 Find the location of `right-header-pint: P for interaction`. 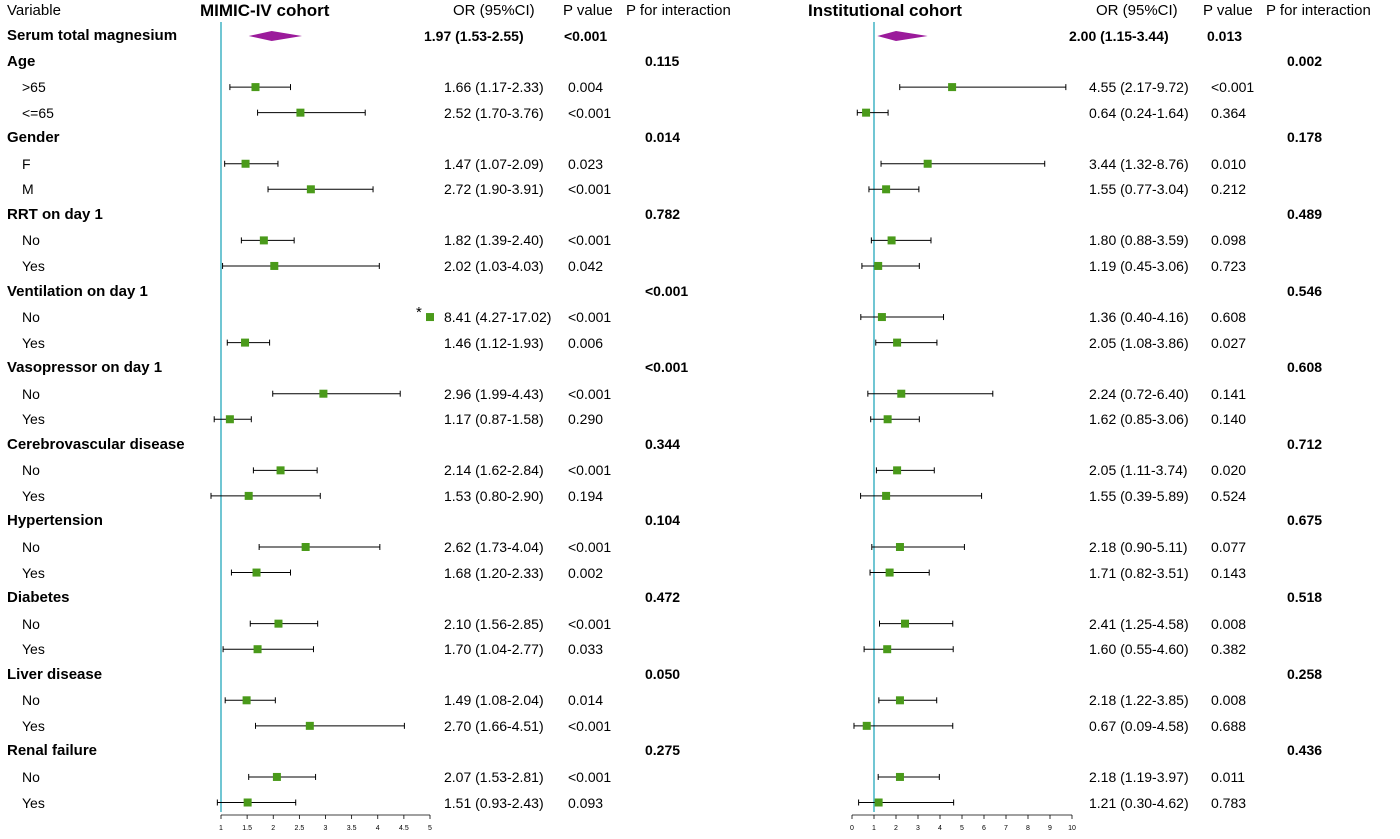

right-header-pint: P for interaction is located at coordinates (1318, 10).